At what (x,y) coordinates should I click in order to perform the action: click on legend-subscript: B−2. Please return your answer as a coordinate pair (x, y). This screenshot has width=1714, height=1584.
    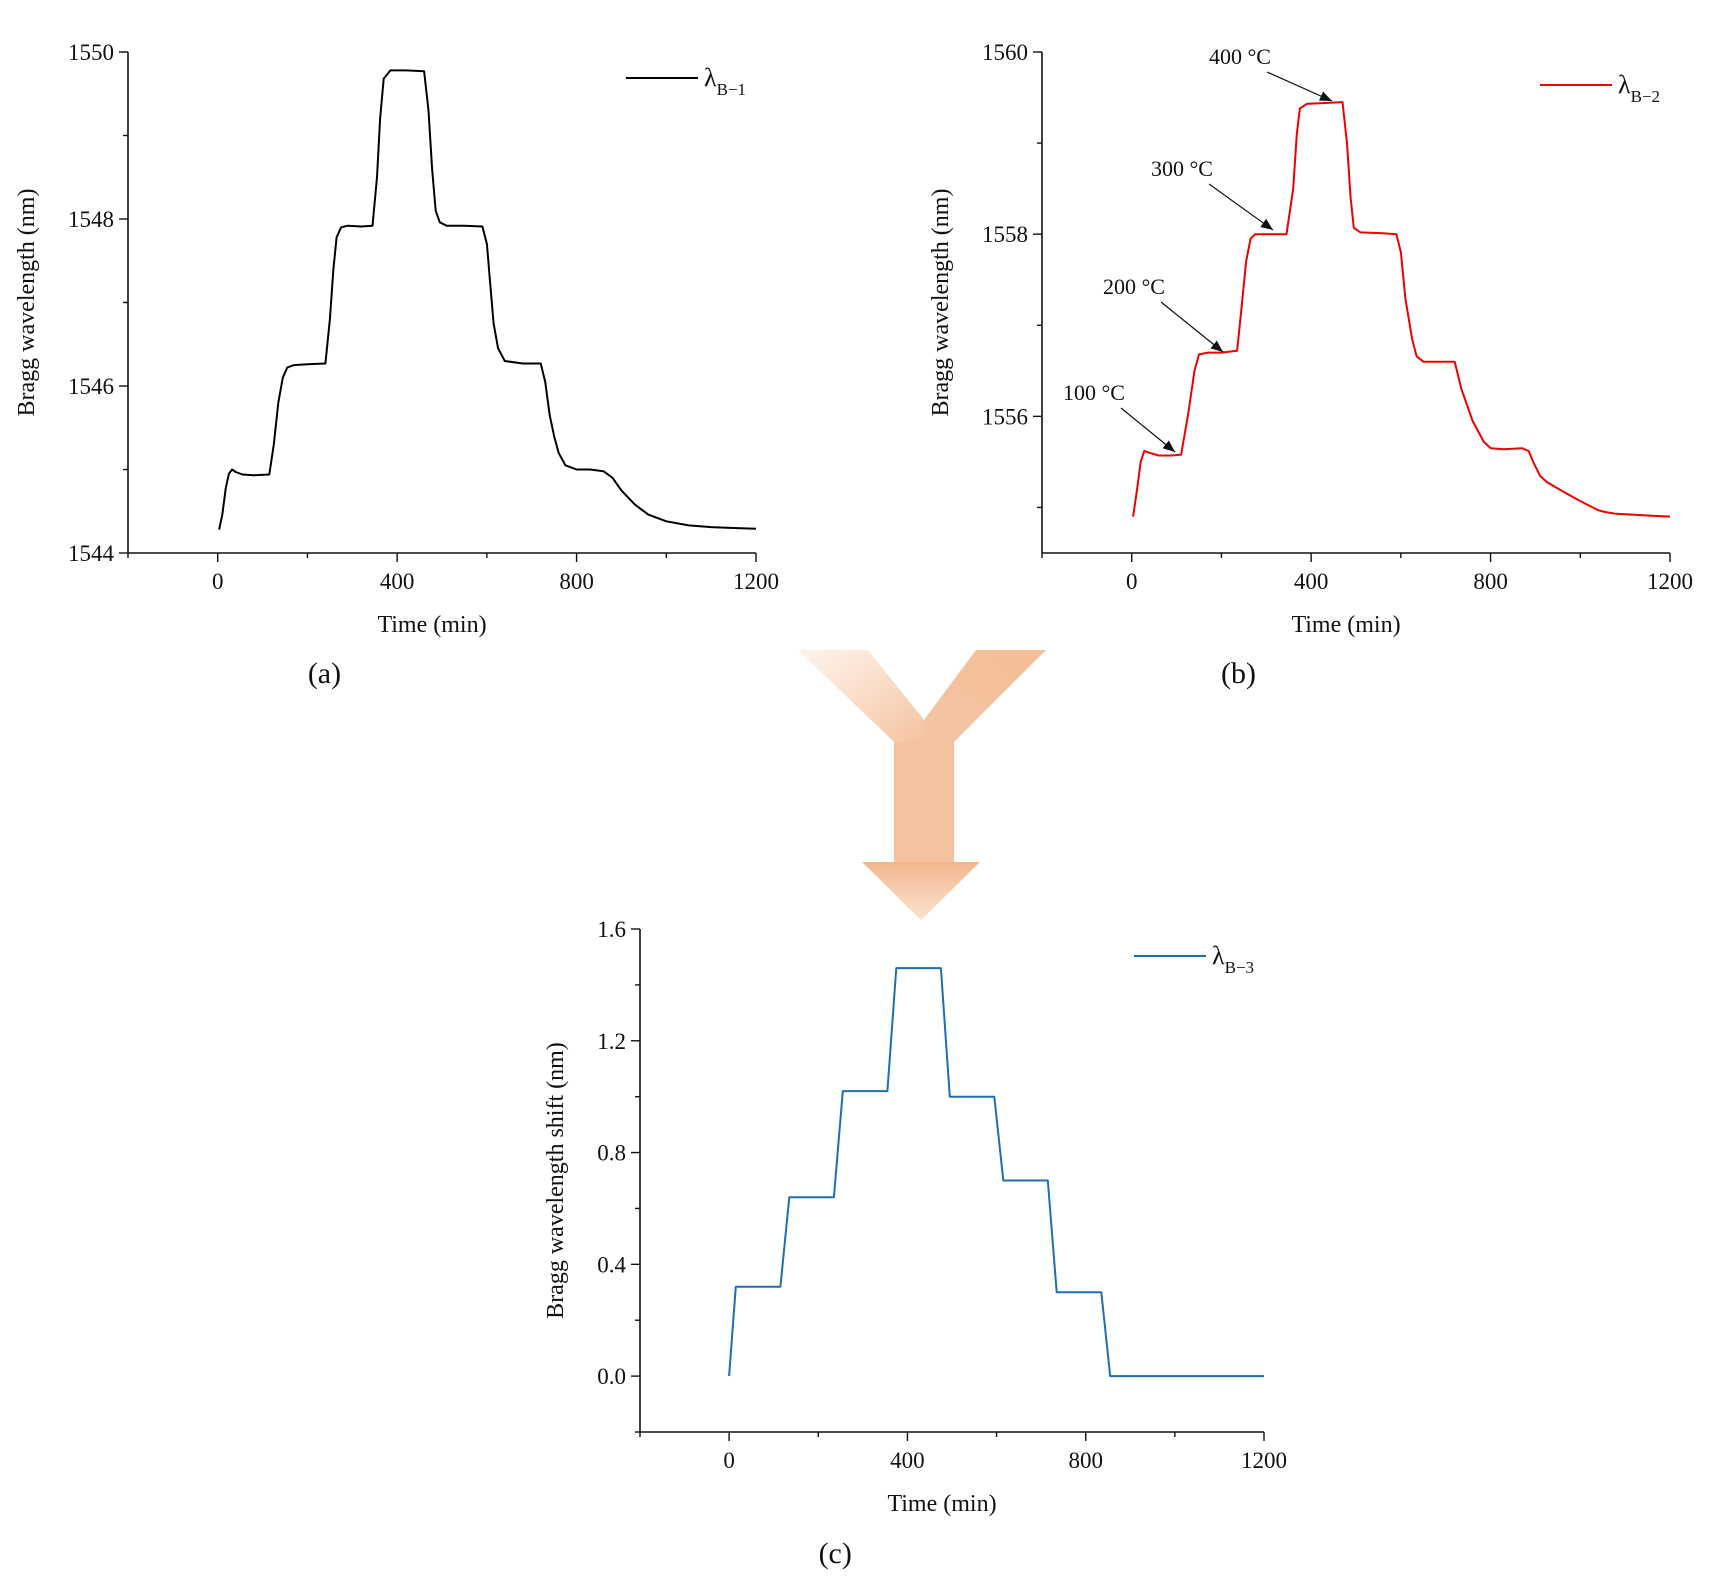
    Looking at the image, I should click on (1645, 96).